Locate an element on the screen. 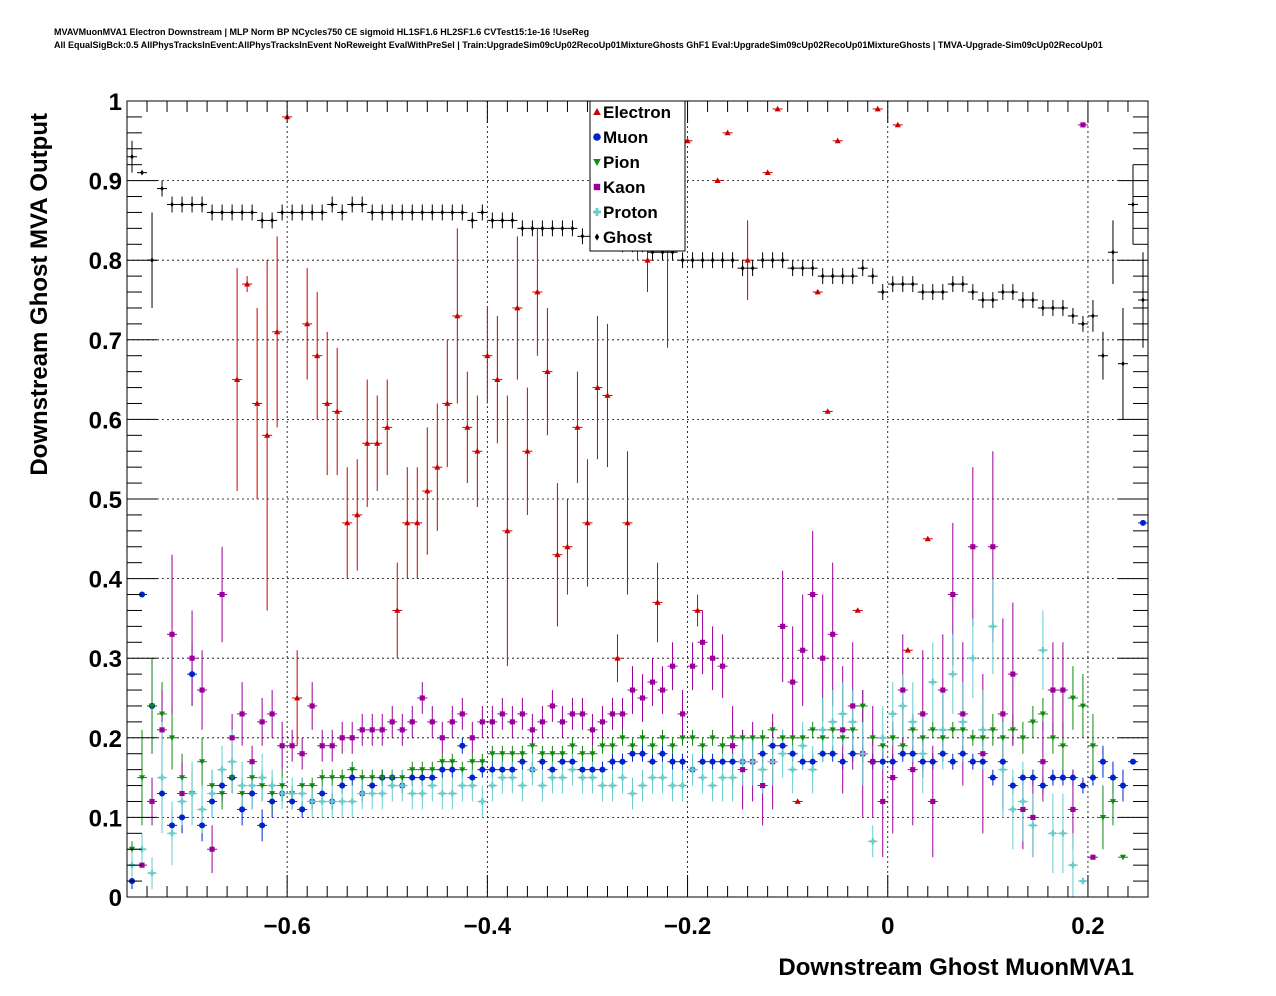 The image size is (1276, 996). legend-label-ghost: Ghost is located at coordinates (627, 237).